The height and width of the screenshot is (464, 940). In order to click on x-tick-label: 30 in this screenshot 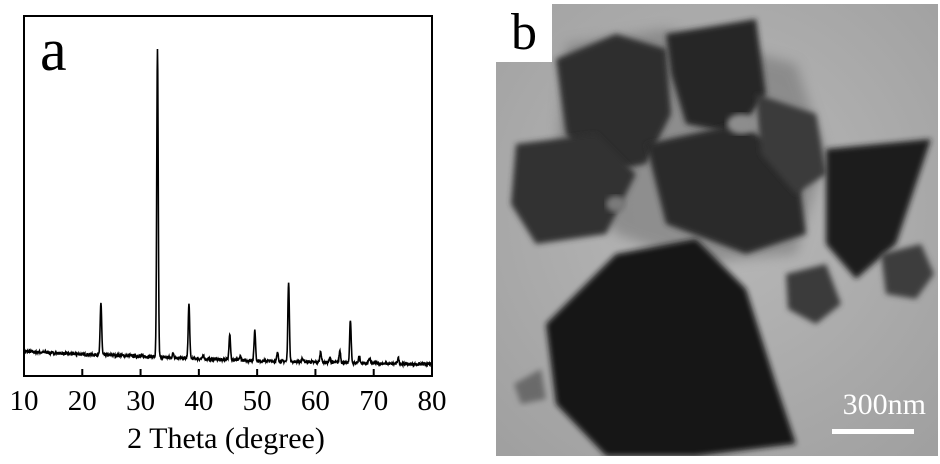, I will do `click(140, 401)`.